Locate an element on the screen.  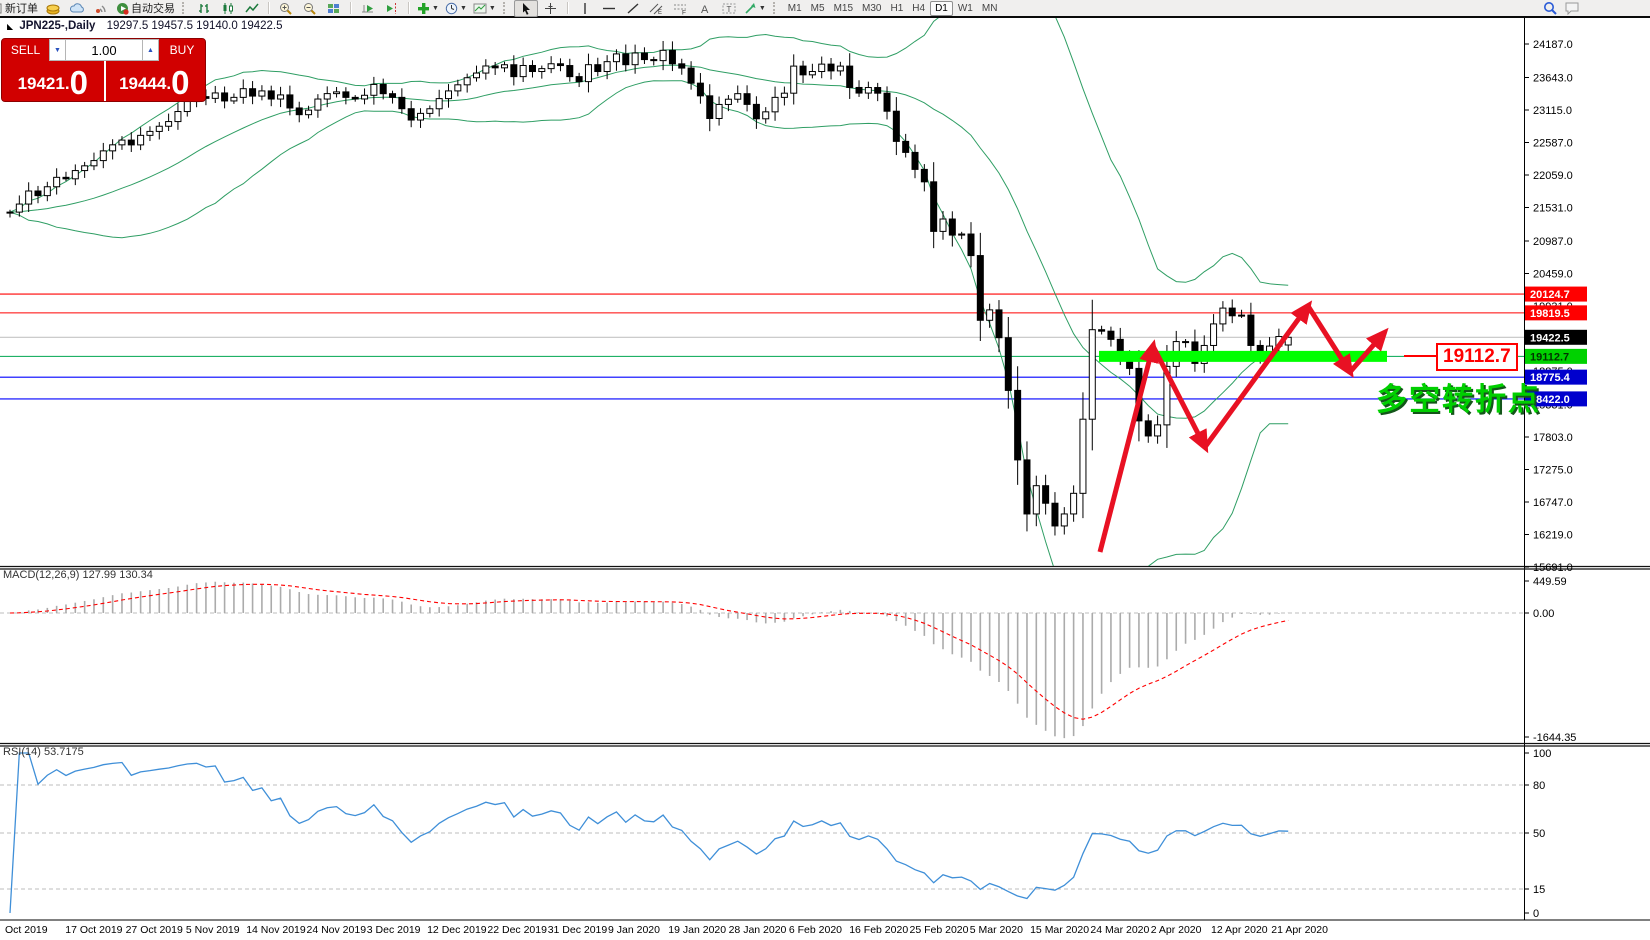
svg-text: 22587.0 is located at coordinates (1553, 143).